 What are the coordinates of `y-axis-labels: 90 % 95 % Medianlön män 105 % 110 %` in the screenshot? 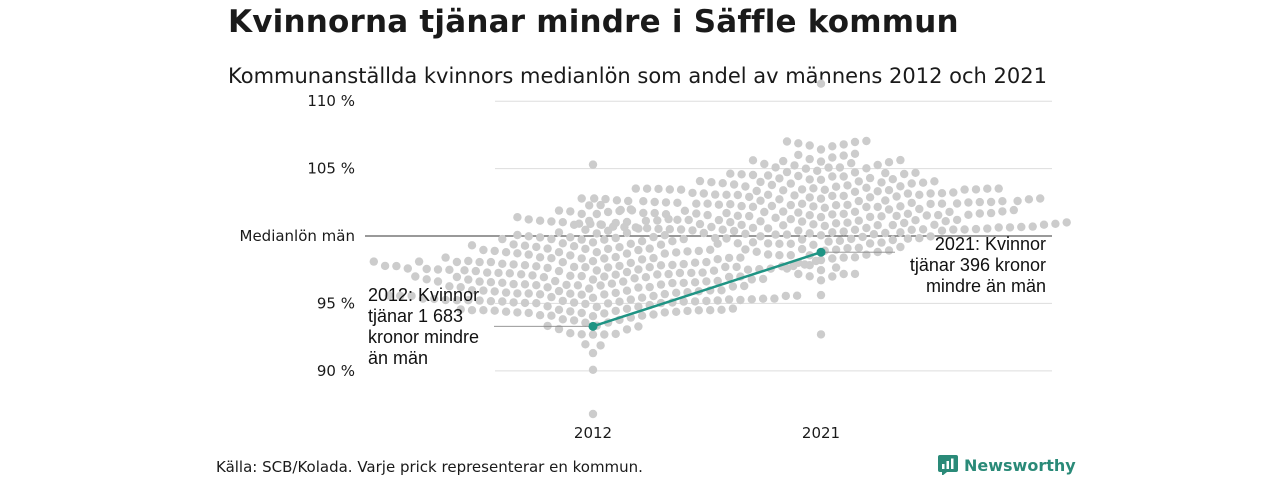 It's located at (298, 236).